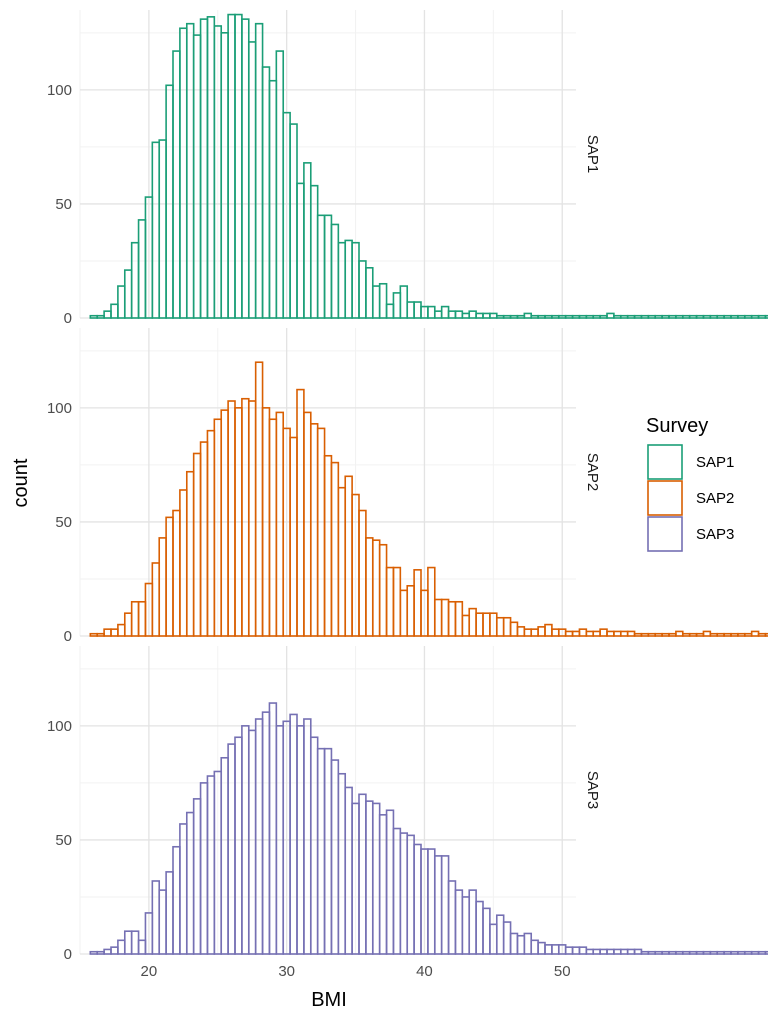  I want to click on x-tick-label: 40, so click(424, 971).